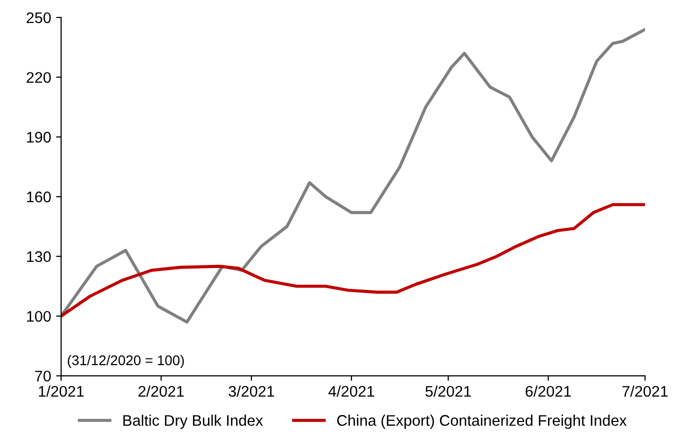 This screenshot has height=437, width=679. I want to click on legend-label: China (Export) Containerized Freight Index, so click(482, 421).